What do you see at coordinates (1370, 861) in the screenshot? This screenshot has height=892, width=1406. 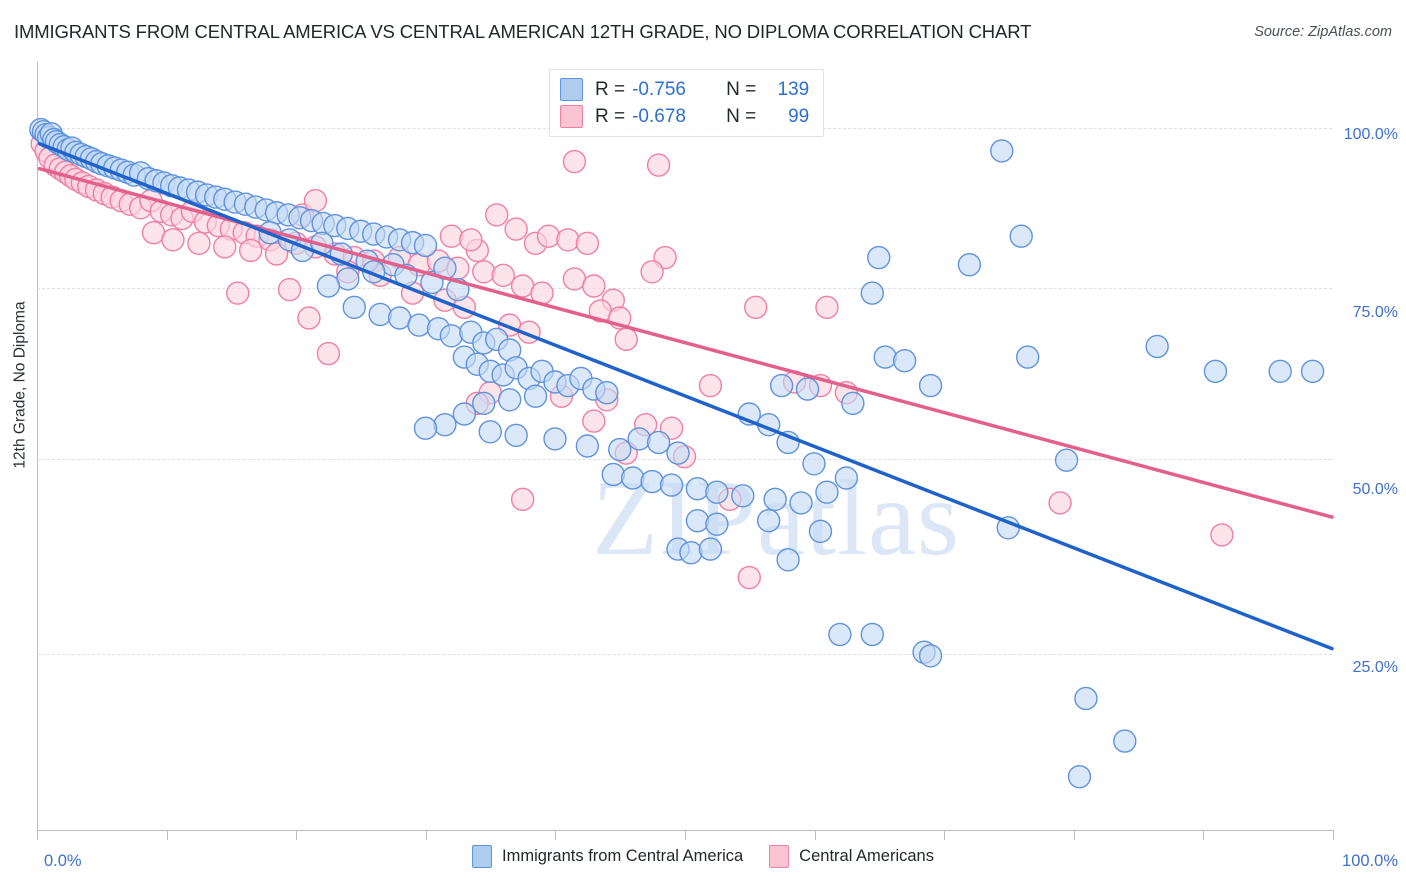 I see `x-axis-max-label: 100.0%` at bounding box center [1370, 861].